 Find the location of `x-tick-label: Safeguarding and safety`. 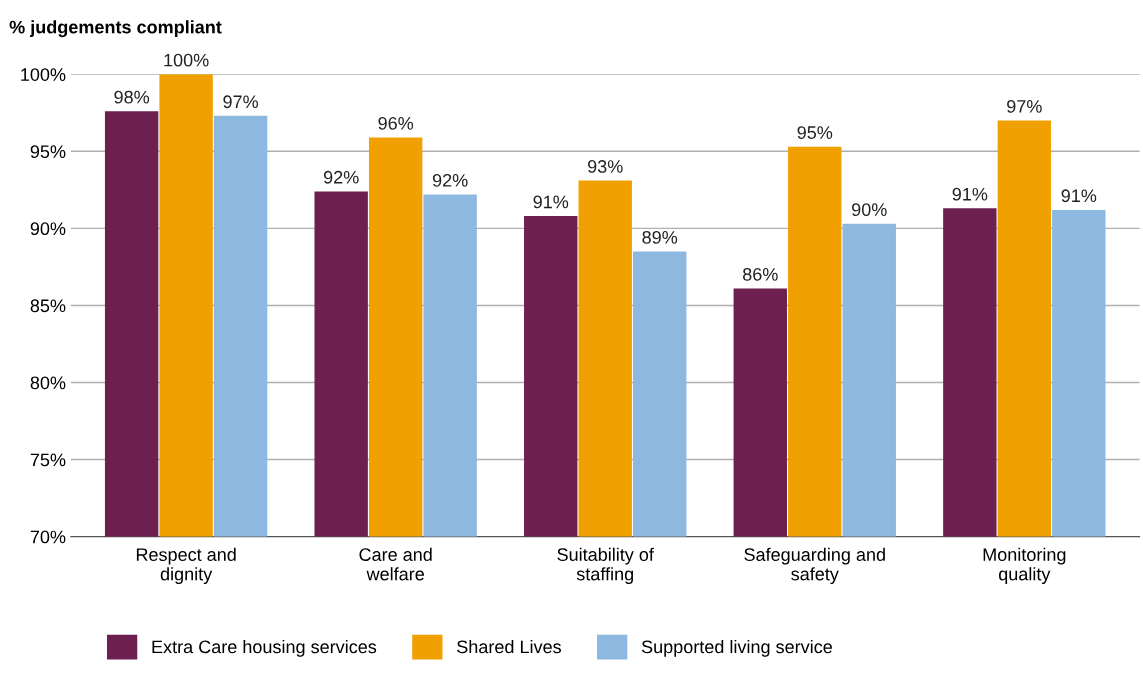

x-tick-label: Safeguarding and safety is located at coordinates (814, 566).